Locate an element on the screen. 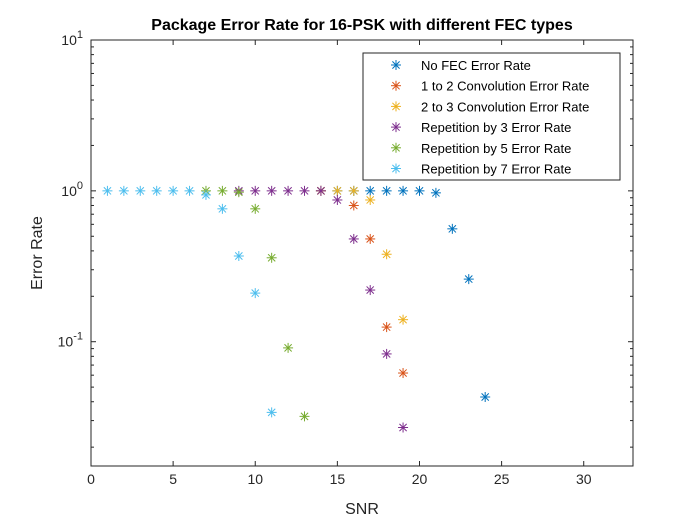  legend-box is located at coordinates (491, 116).